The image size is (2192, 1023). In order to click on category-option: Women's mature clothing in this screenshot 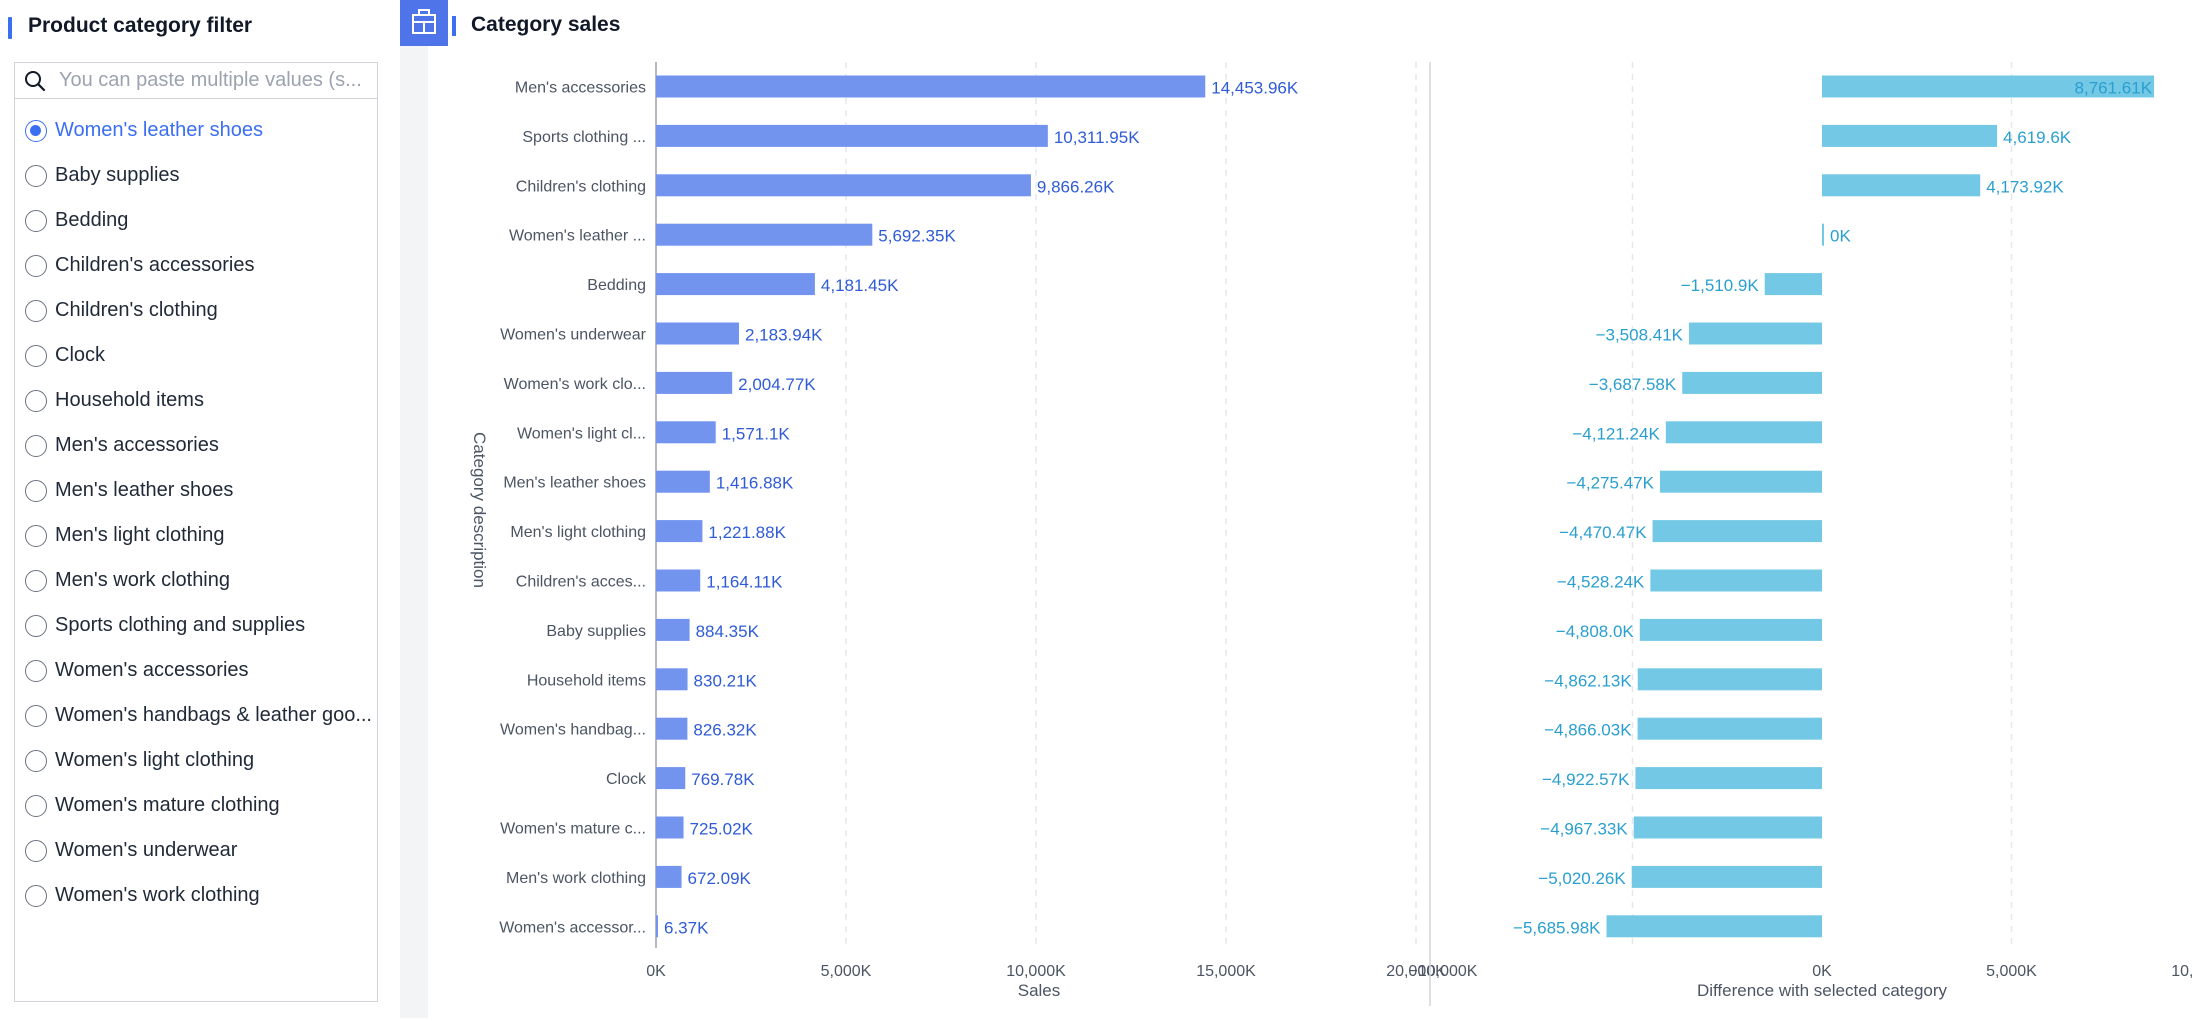, I will do `click(196, 810)`.